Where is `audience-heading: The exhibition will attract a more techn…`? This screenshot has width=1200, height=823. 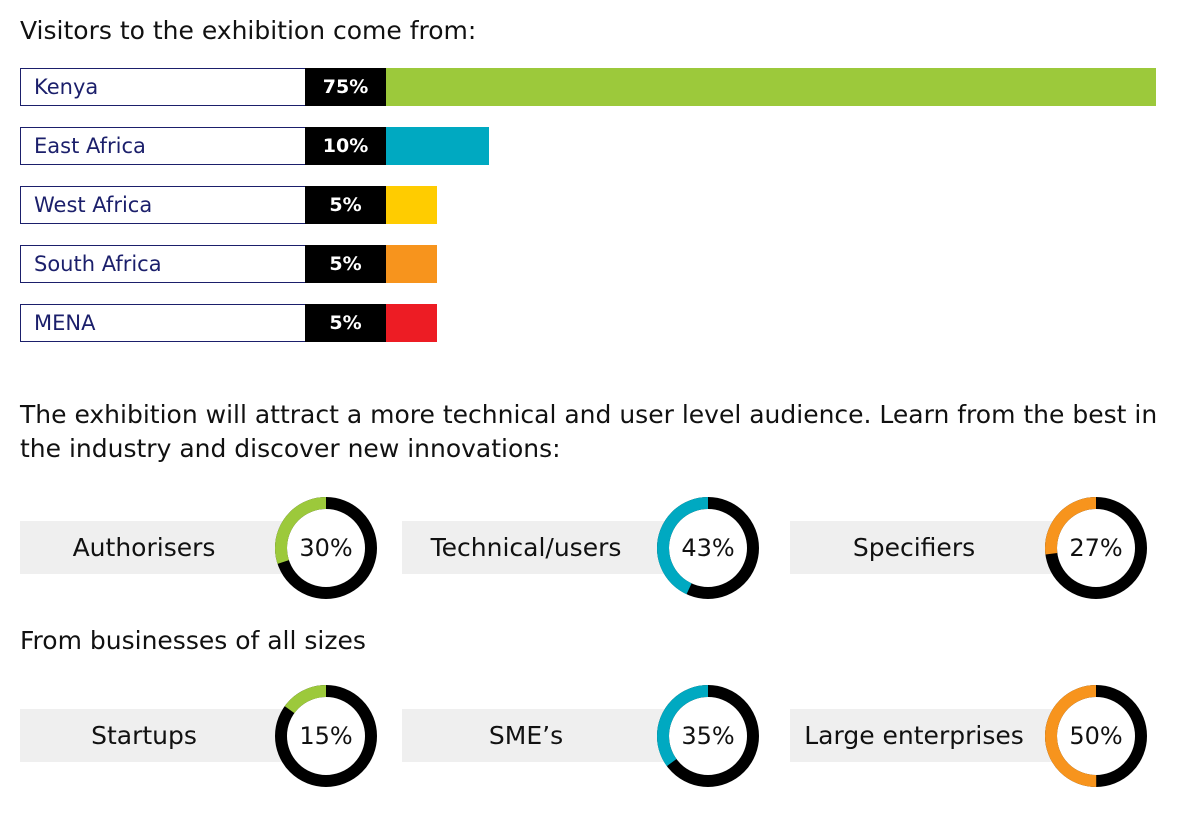
audience-heading: The exhibition will attract a more techn… is located at coordinates (589, 431).